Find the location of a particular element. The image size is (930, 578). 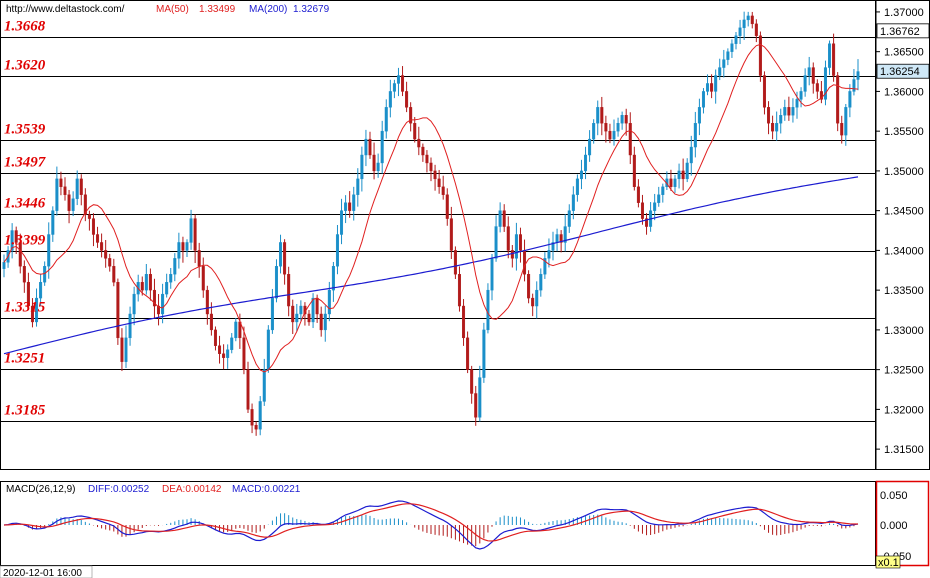

level-label: 1.3251 is located at coordinates (24, 359).